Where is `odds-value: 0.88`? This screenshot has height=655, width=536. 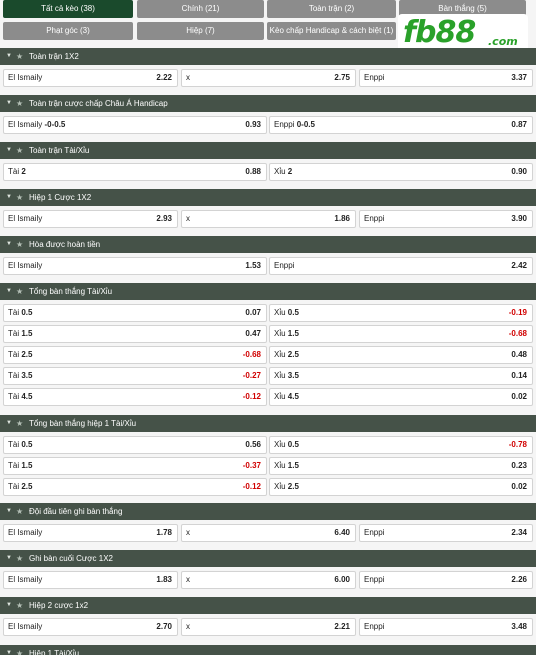 odds-value: 0.88 is located at coordinates (253, 171).